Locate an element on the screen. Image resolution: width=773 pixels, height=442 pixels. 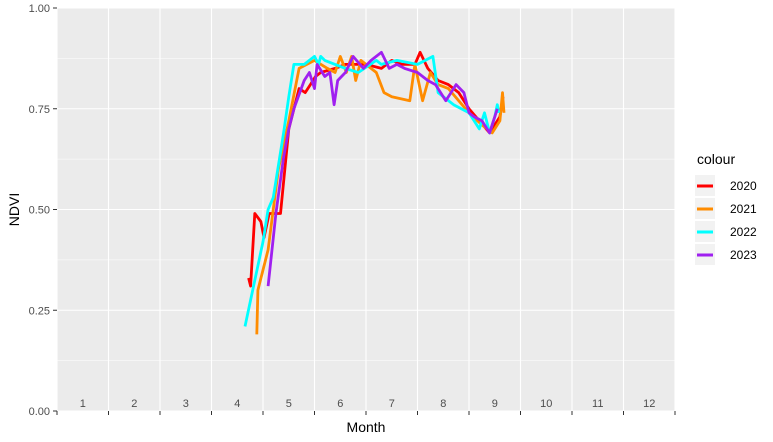
x-tick-label: 10 is located at coordinates (546, 404).